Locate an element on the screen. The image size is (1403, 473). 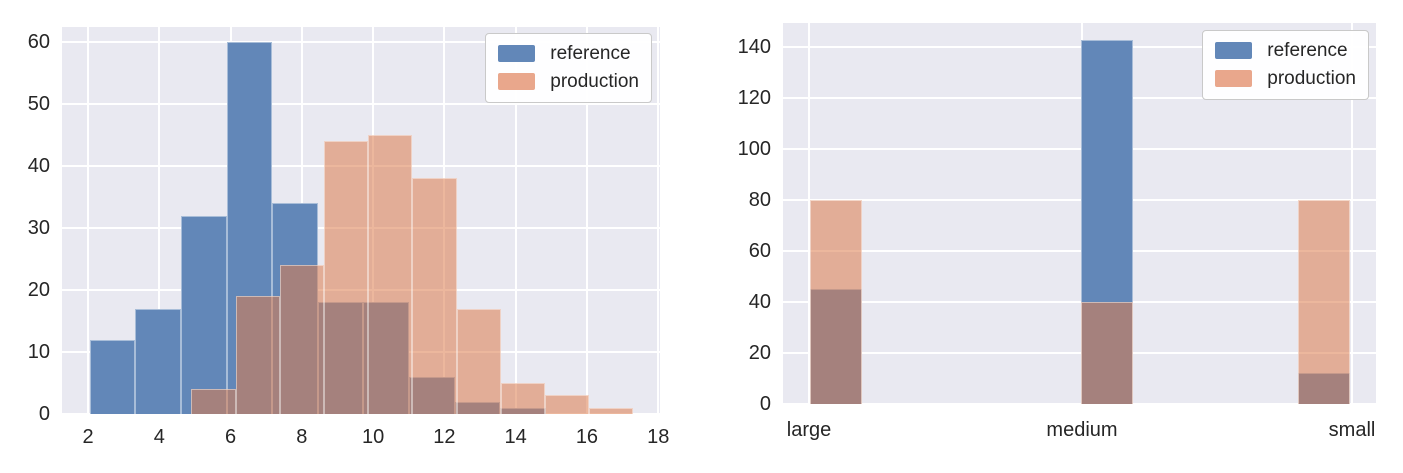
x-tick-label: 2 is located at coordinates (88, 437).